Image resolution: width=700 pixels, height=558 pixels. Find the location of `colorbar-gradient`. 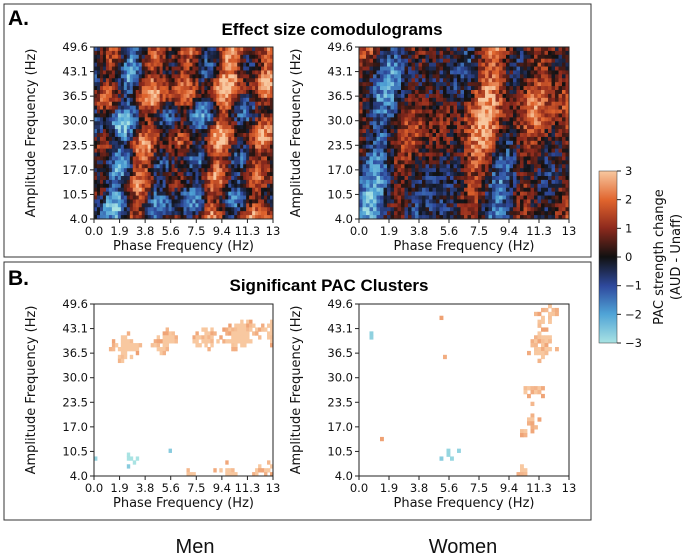

colorbar-gradient is located at coordinates (608, 257).